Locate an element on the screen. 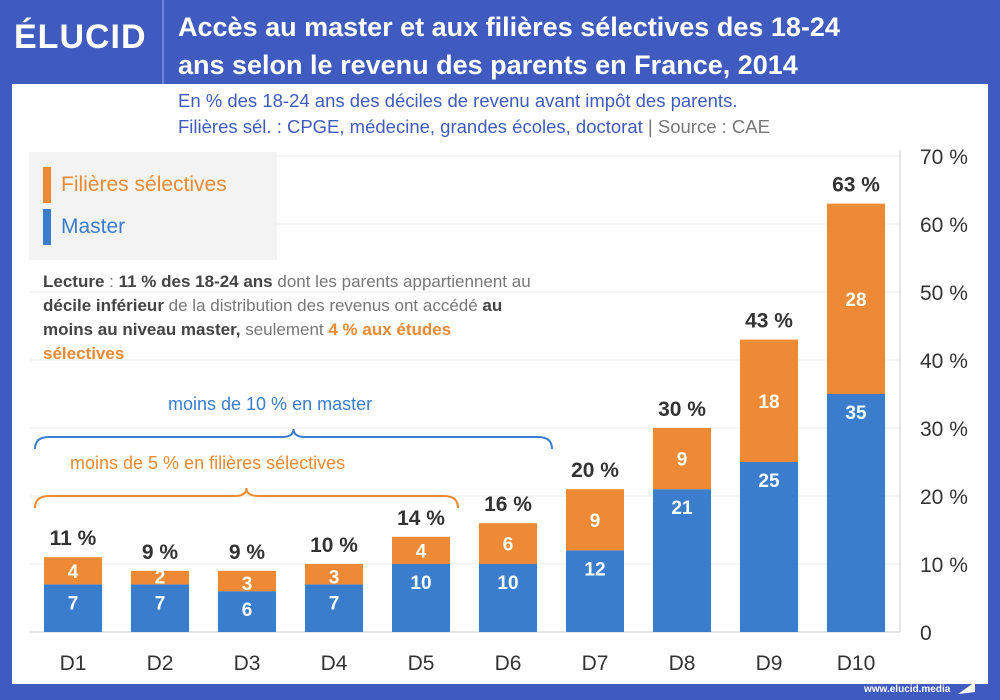 The image size is (1000, 700). legend-swatch-master is located at coordinates (47, 227).